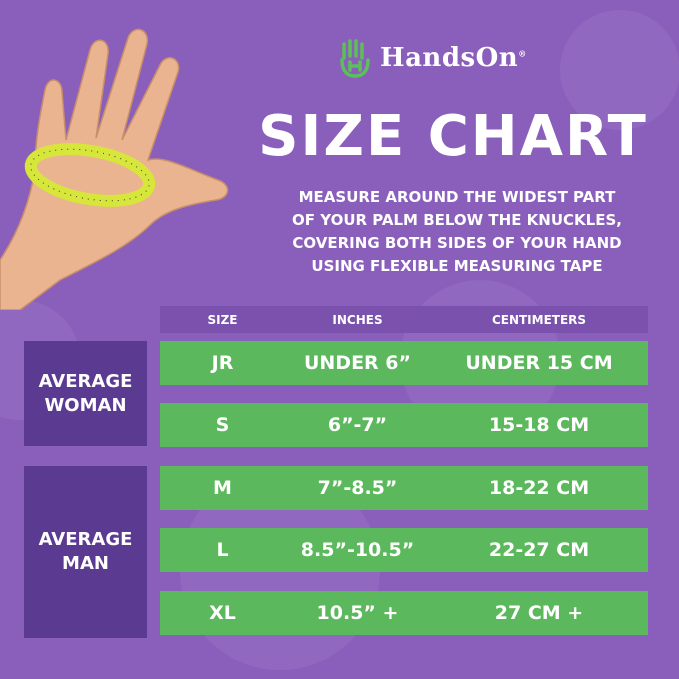 This screenshot has width=679, height=679. I want to click on size-cell: S, so click(222, 425).